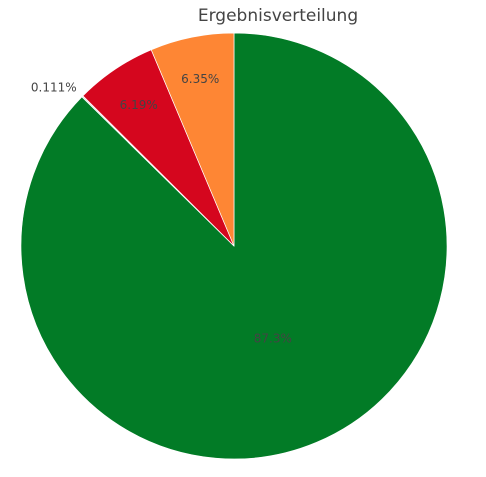 This screenshot has width=486, height=477. I want to click on pie-slice-label-2: 6.19%, so click(139, 105).